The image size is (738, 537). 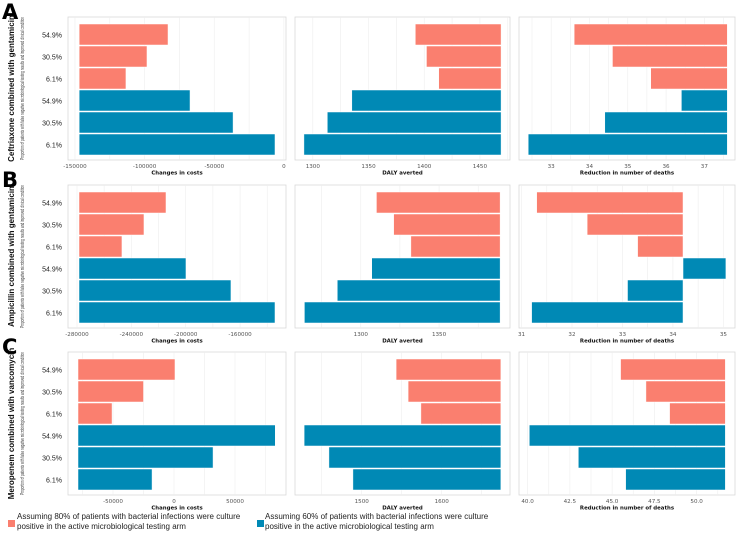 I want to click on x-tick-label: 45.0, so click(x=612, y=502).